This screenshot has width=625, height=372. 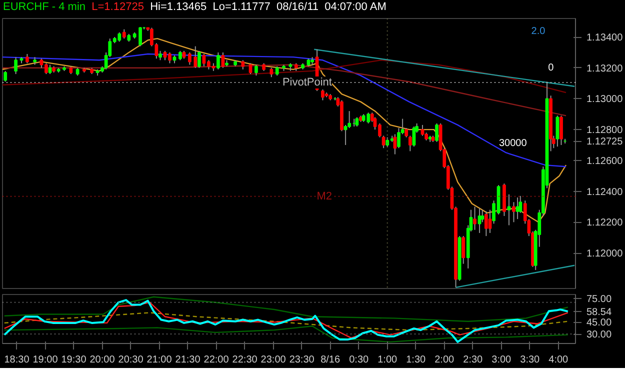 I want to click on x-tick-label: 3:30, so click(x=530, y=360).